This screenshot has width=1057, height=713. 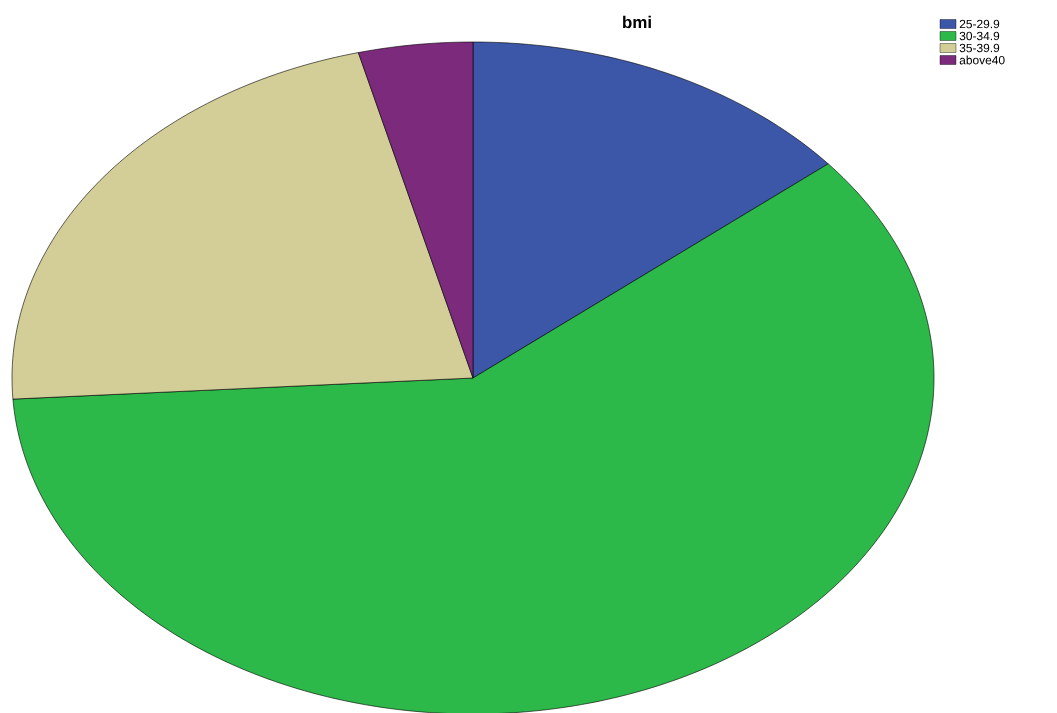 What do you see at coordinates (982, 60) in the screenshot?
I see `legend-label: above40` at bounding box center [982, 60].